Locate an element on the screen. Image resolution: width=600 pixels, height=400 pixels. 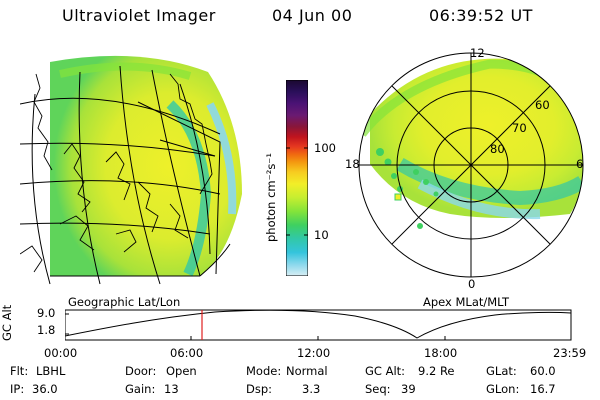
mlt-label-6: 6 is located at coordinates (580, 164).